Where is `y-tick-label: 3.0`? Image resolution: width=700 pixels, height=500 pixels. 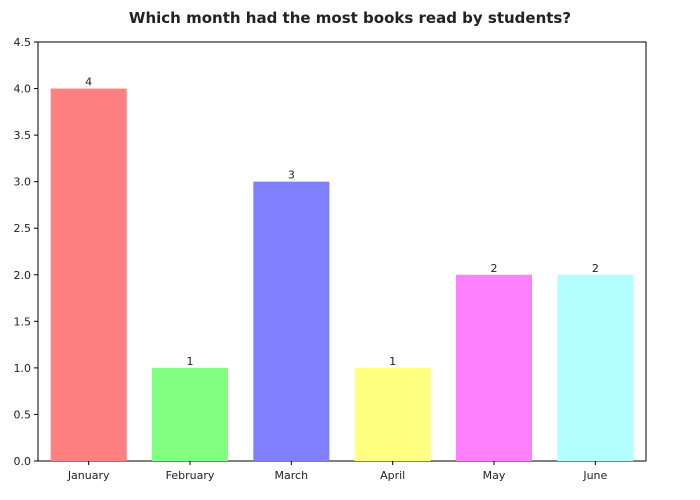 y-tick-label: 3.0 is located at coordinates (23, 182).